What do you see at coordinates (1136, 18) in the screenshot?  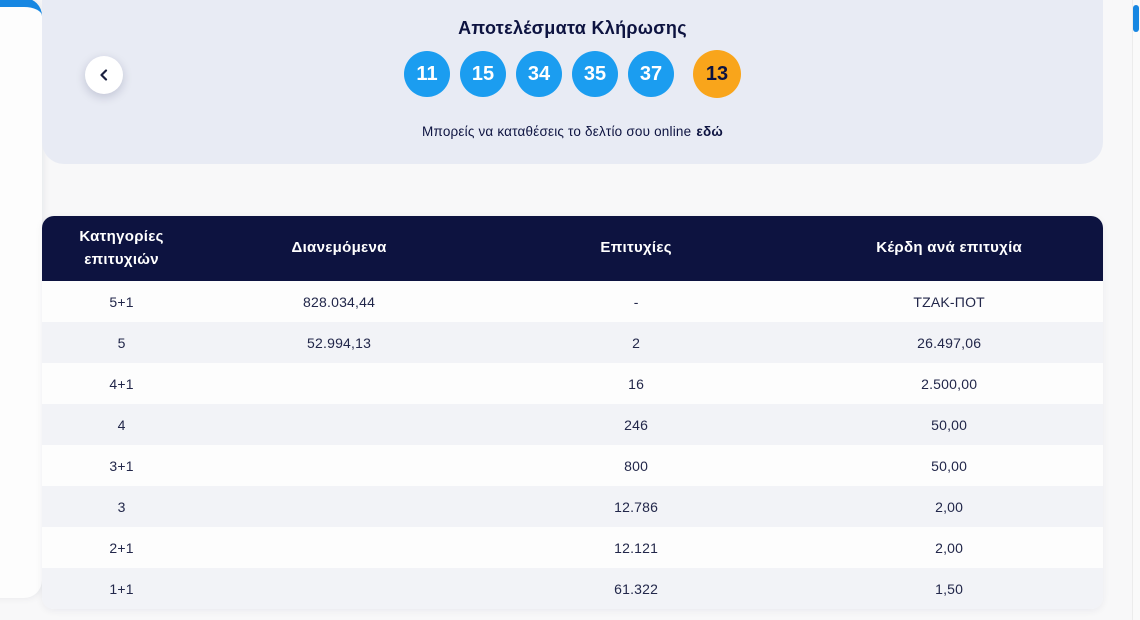 I see `scrollbar-thumb` at bounding box center [1136, 18].